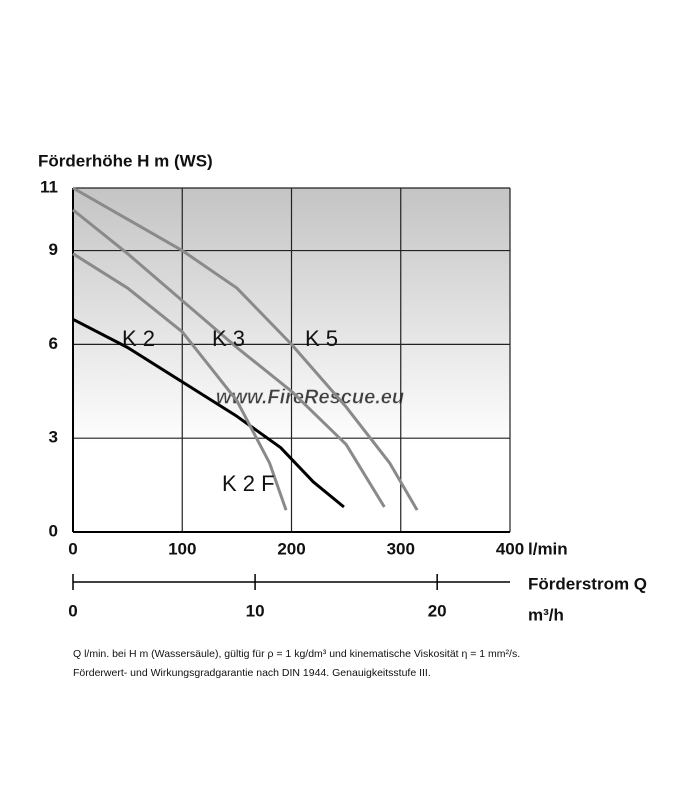 The width and height of the screenshot is (700, 800). I want to click on curve-label: K 2, so click(138, 338).